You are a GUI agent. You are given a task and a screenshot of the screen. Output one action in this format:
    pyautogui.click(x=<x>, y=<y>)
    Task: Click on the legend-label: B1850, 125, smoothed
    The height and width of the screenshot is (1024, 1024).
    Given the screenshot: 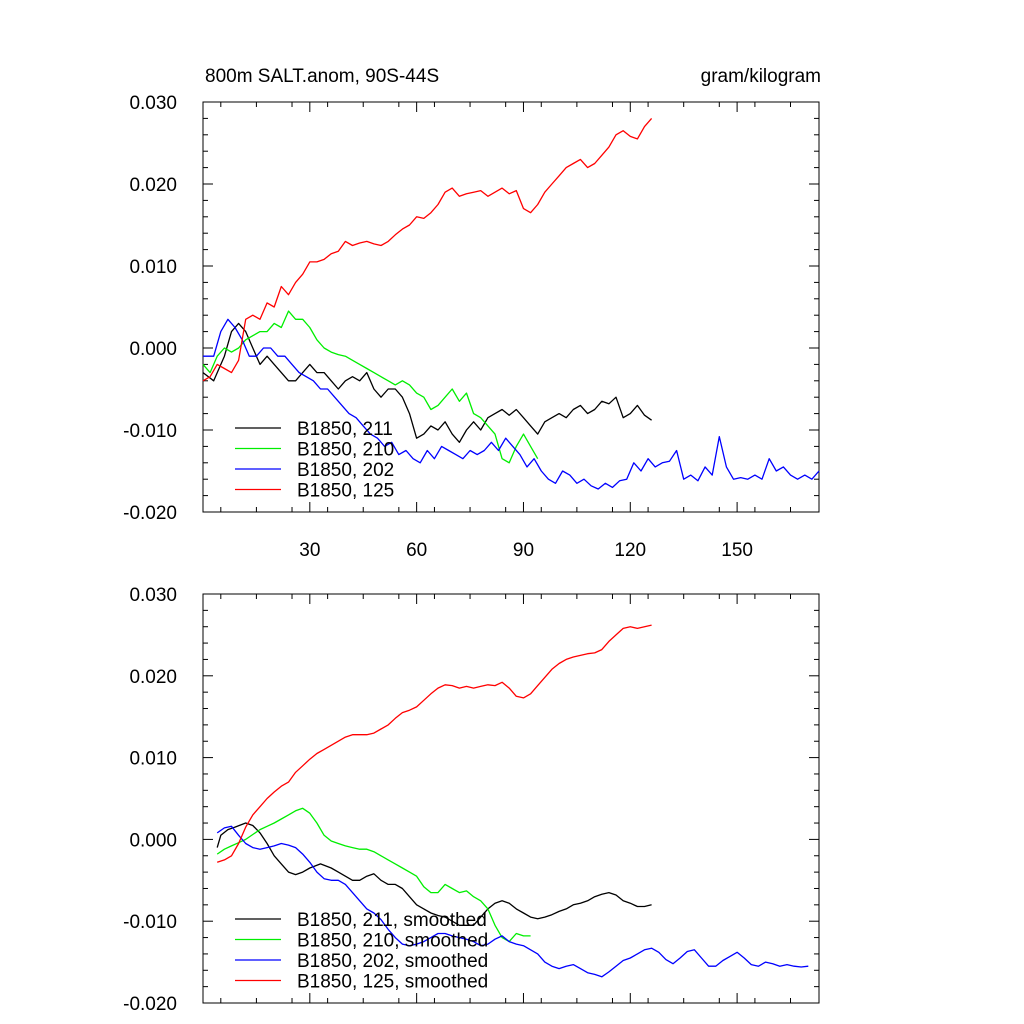 What is the action you would take?
    pyautogui.click(x=392, y=982)
    